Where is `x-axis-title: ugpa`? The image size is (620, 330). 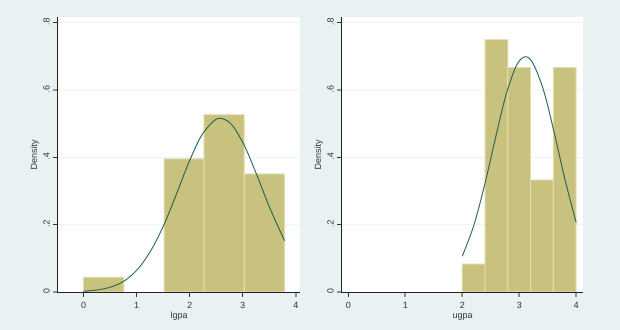 x-axis-title: ugpa is located at coordinates (462, 315).